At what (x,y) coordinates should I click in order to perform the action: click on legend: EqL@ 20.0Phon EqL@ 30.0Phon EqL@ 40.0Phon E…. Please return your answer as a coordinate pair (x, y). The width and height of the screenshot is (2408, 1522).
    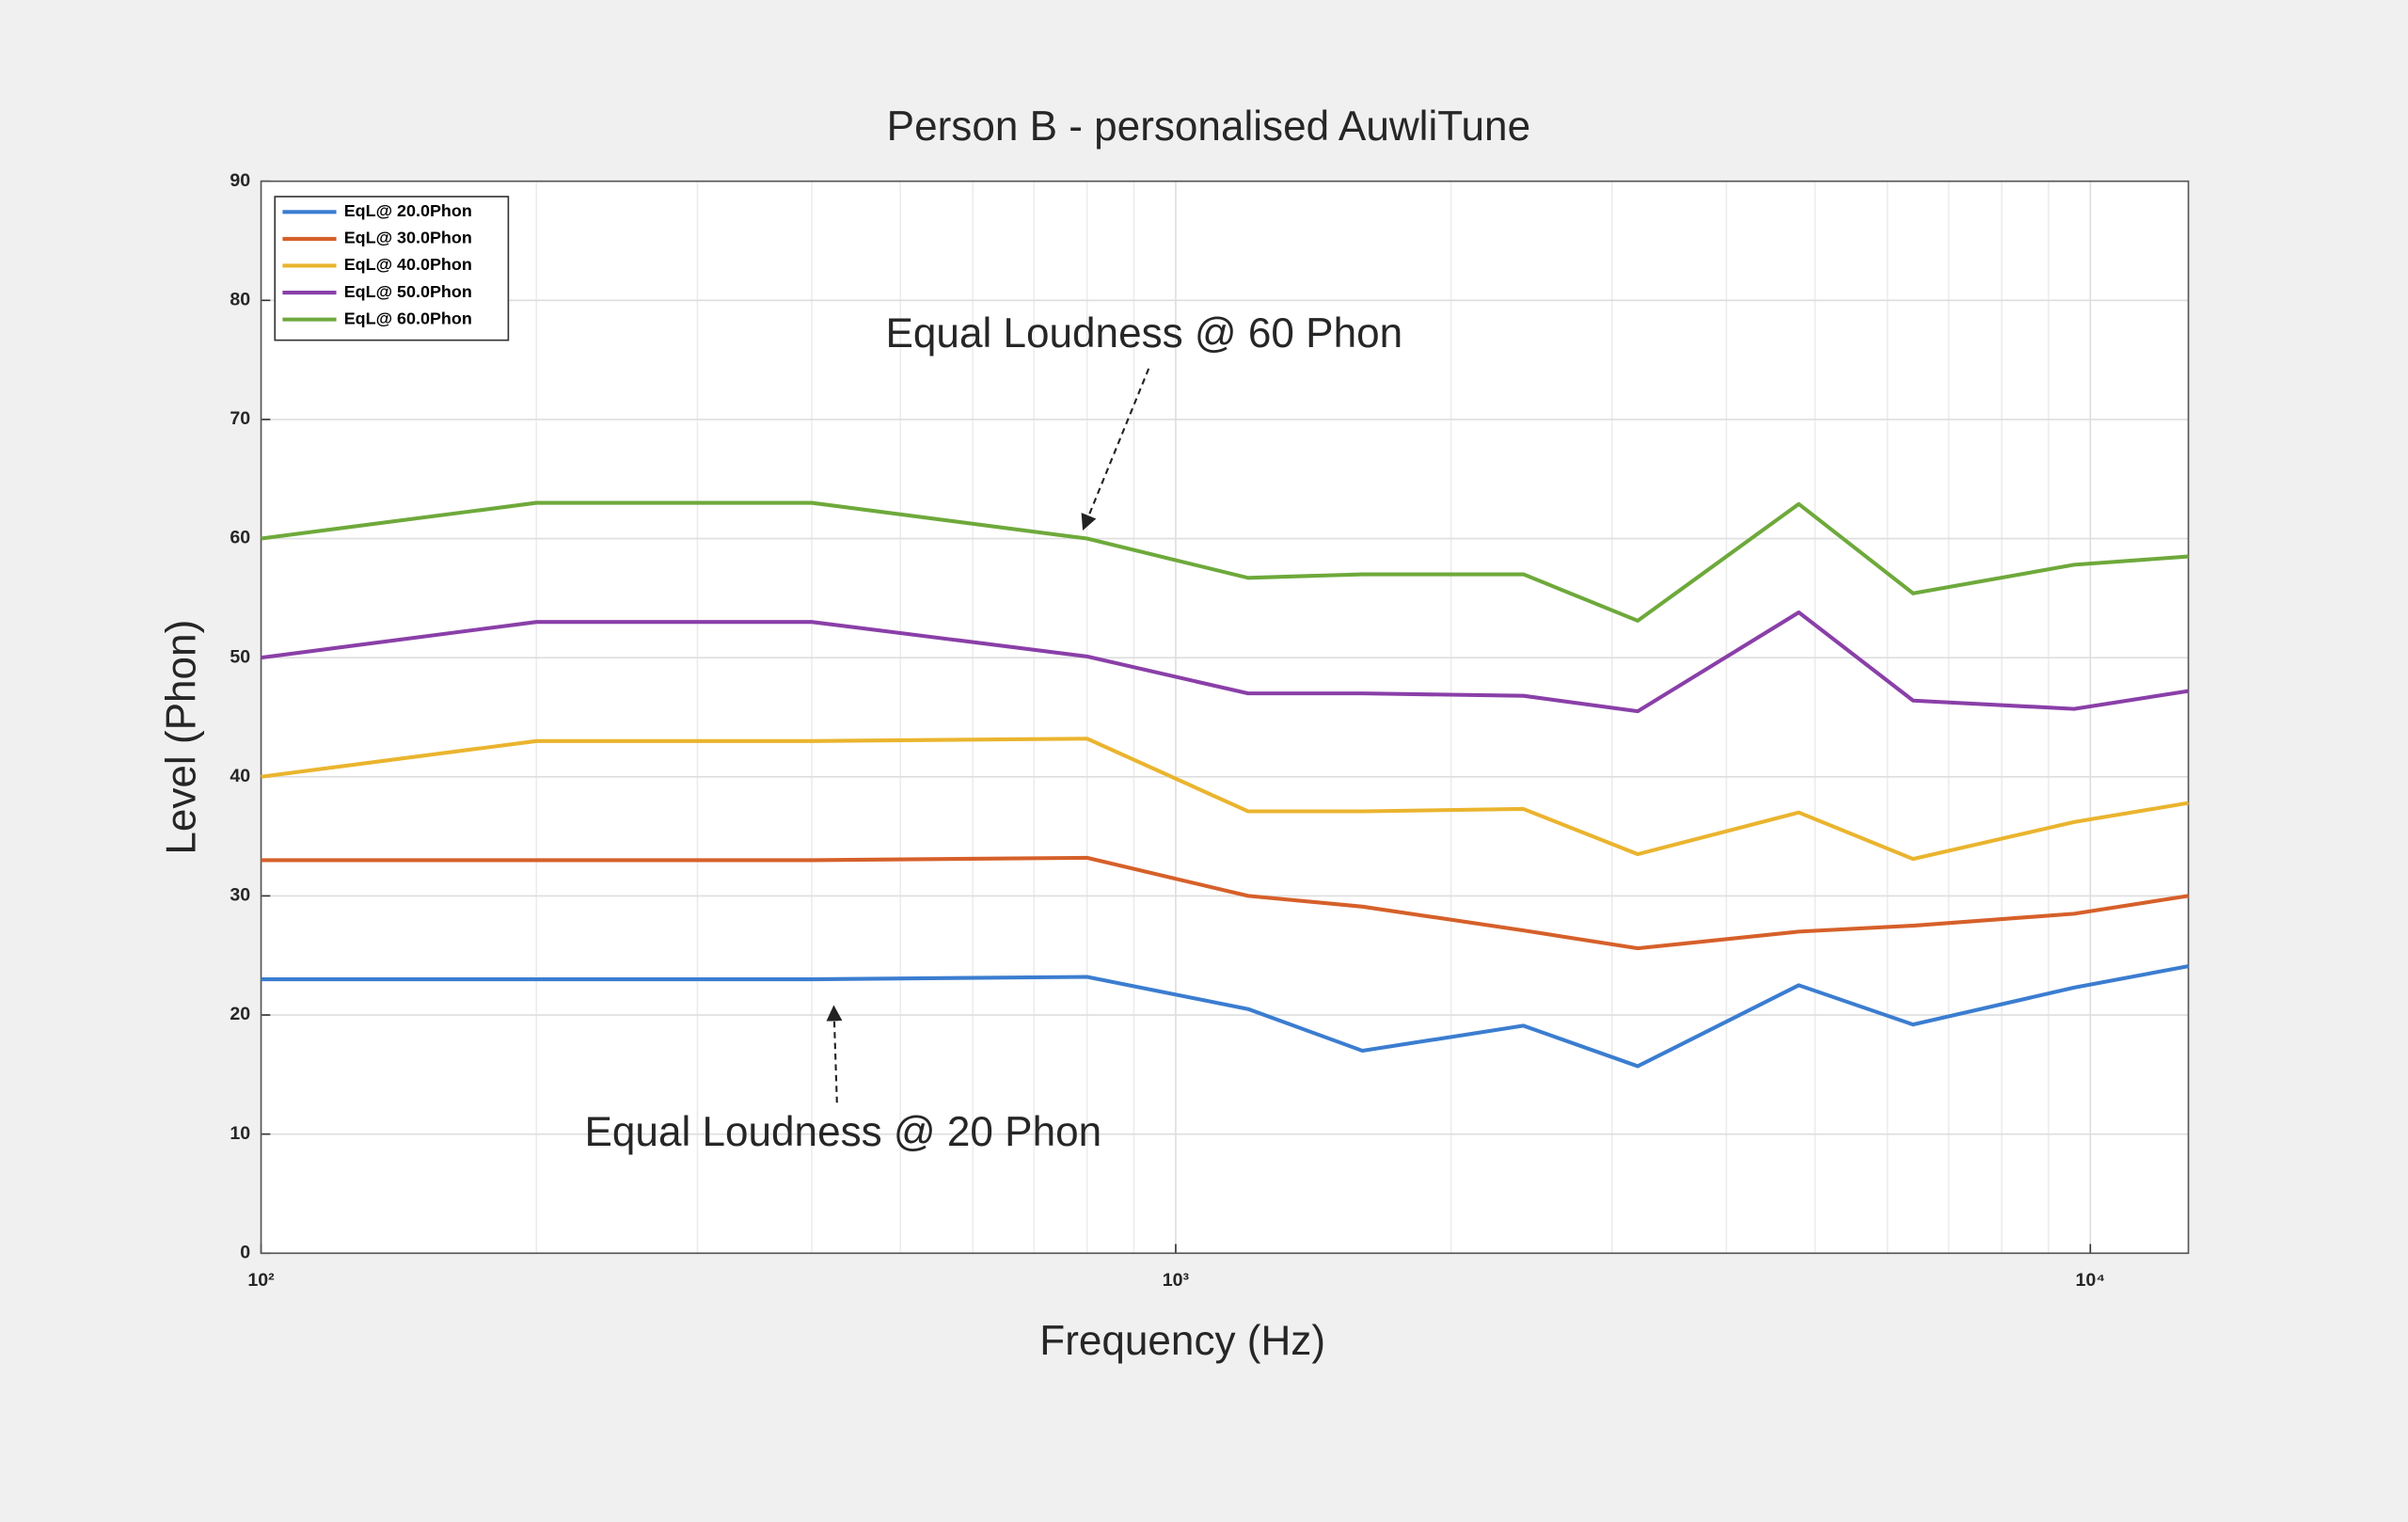
    Looking at the image, I should click on (392, 268).